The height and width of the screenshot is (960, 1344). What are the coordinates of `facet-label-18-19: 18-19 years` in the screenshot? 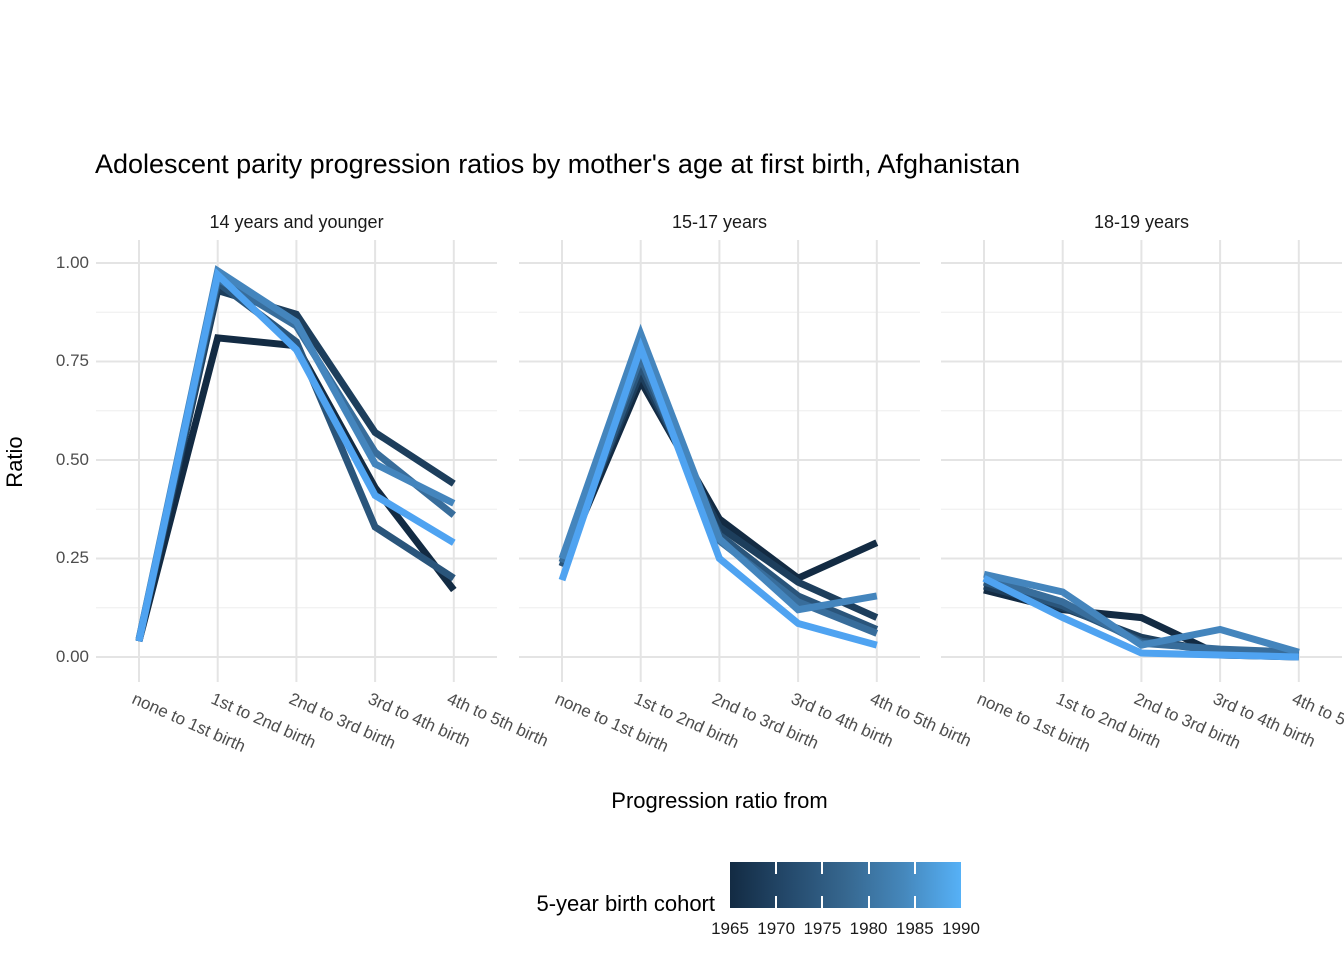 It's located at (1141, 222).